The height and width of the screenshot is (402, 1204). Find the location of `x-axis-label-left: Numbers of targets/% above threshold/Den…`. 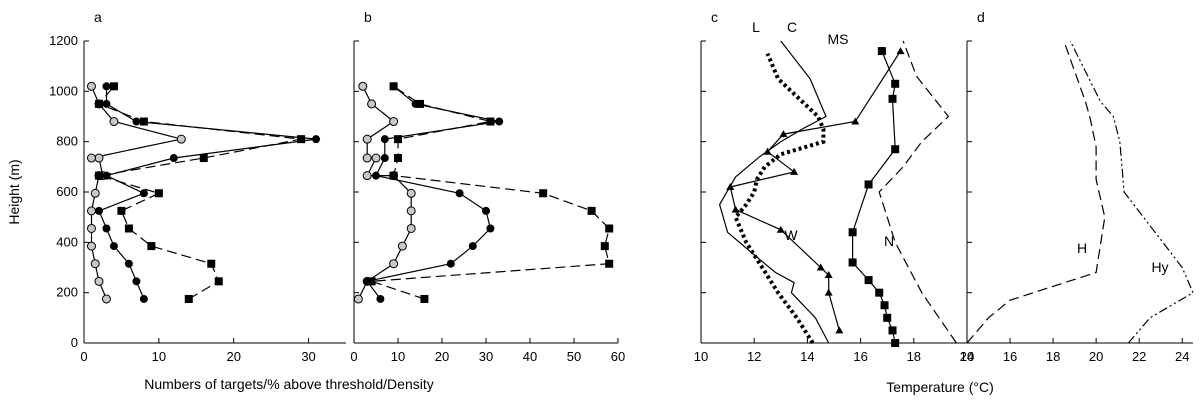

x-axis-label-left: Numbers of targets/% above threshold/Den… is located at coordinates (288, 384).